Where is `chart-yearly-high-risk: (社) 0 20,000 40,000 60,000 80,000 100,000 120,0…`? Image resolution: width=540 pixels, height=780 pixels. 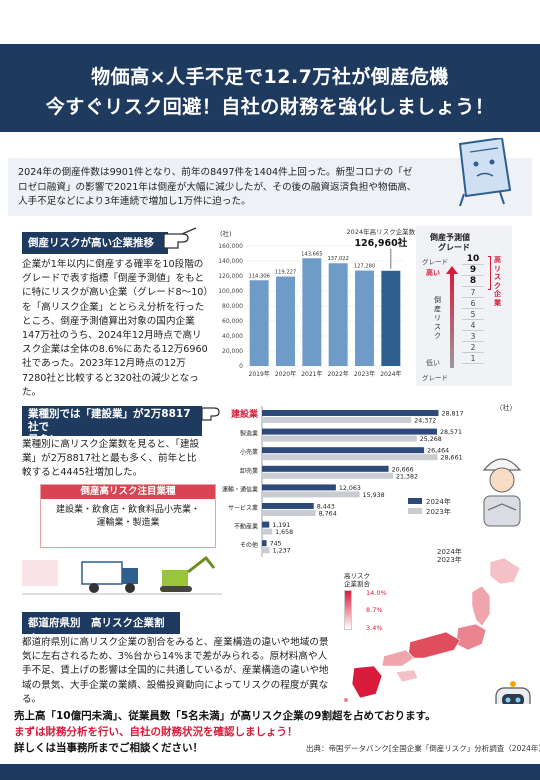 chart-yearly-high-risk: (社) 0 20,000 40,000 60,000 80,000 100,000 120,0… is located at coordinates (313, 307).